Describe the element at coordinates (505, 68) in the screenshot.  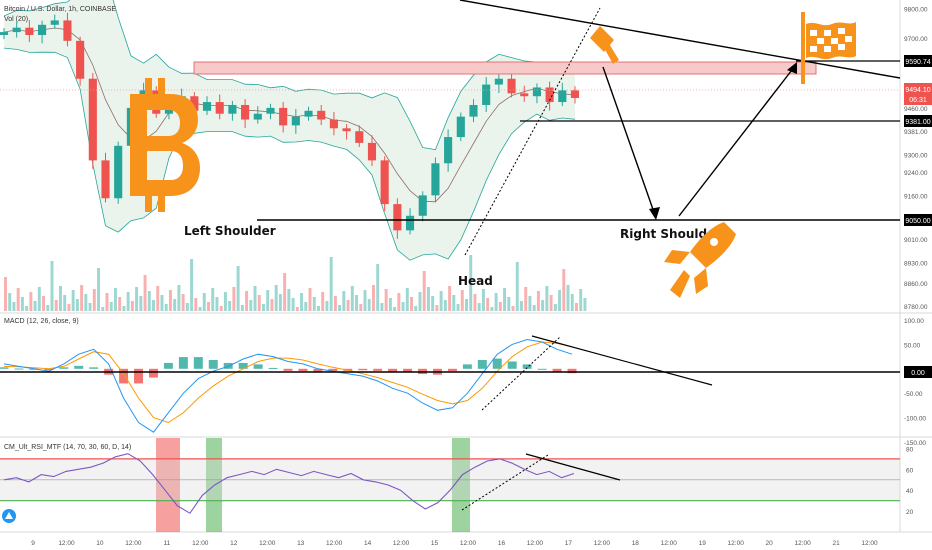
I see `resistance-zone` at that location.